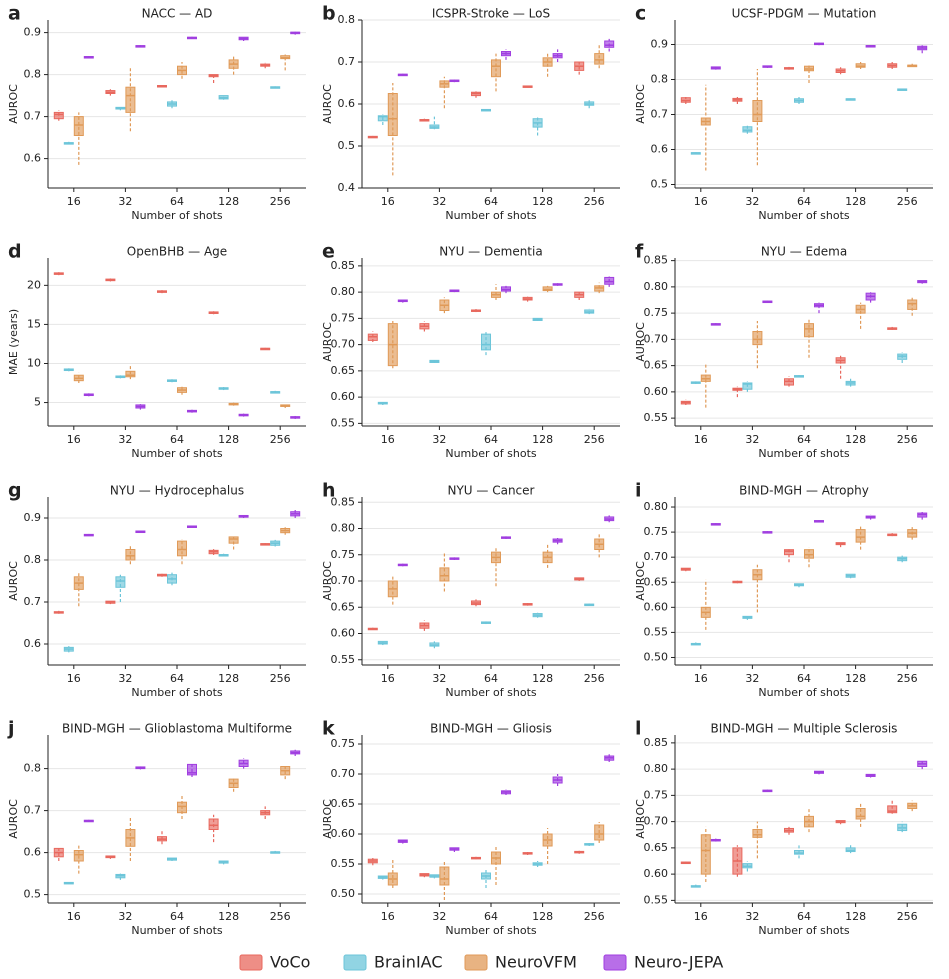 The image size is (949, 979). What do you see at coordinates (34, 362) in the screenshot?
I see `y-tick-label: 10` at bounding box center [34, 362].